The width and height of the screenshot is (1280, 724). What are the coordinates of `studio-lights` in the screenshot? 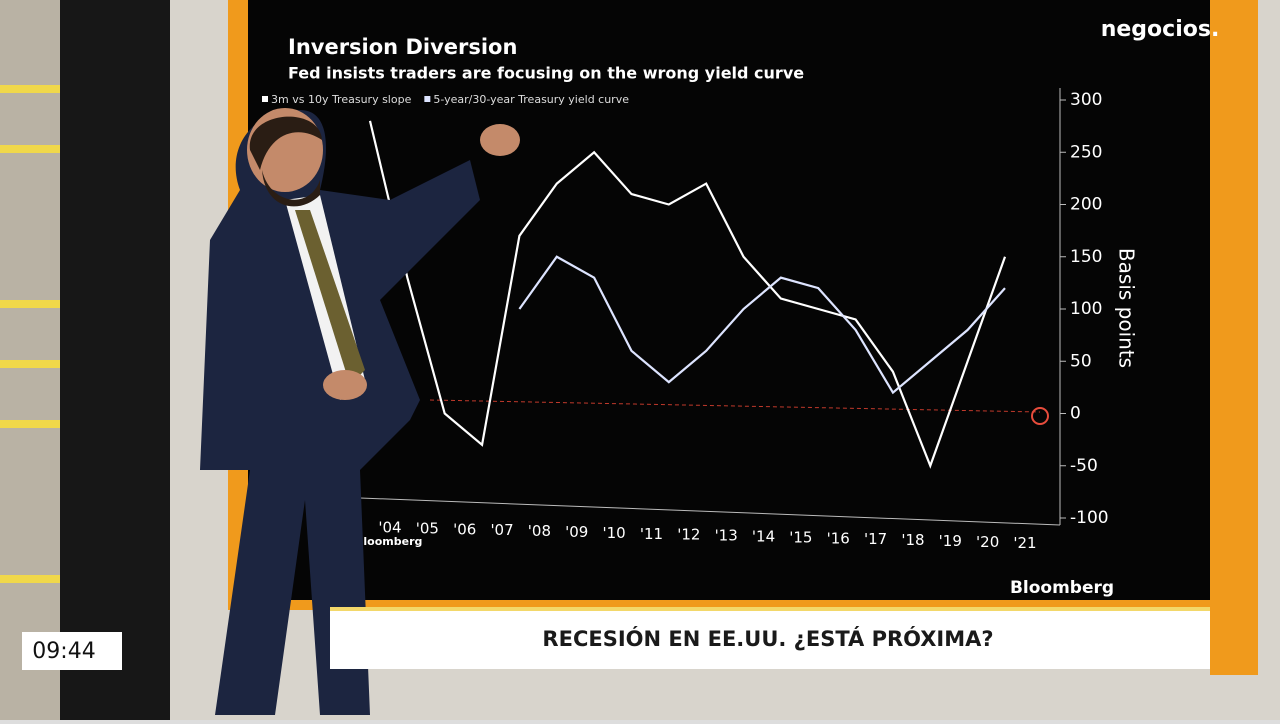 It's located at (50, 334).